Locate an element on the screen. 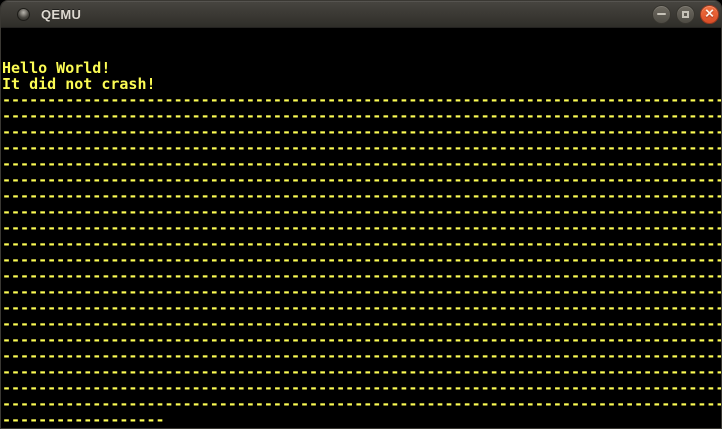 The width and height of the screenshot is (722, 429). terminal-row-2: Hello World! is located at coordinates (56, 68).